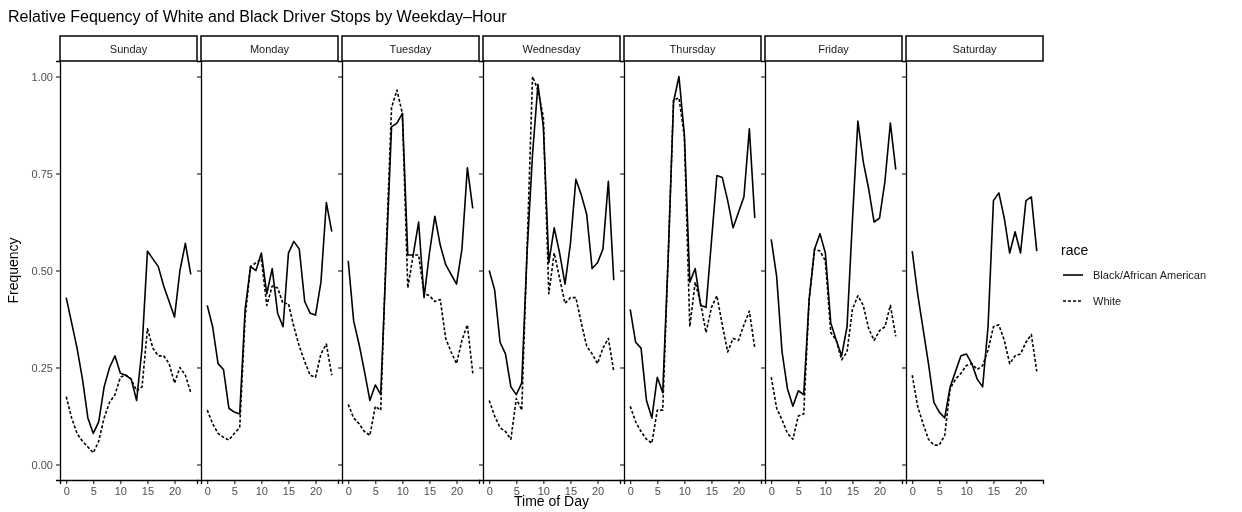 This screenshot has height=512, width=1242. I want to click on chart-title: Wednesday, so click(551, 48).